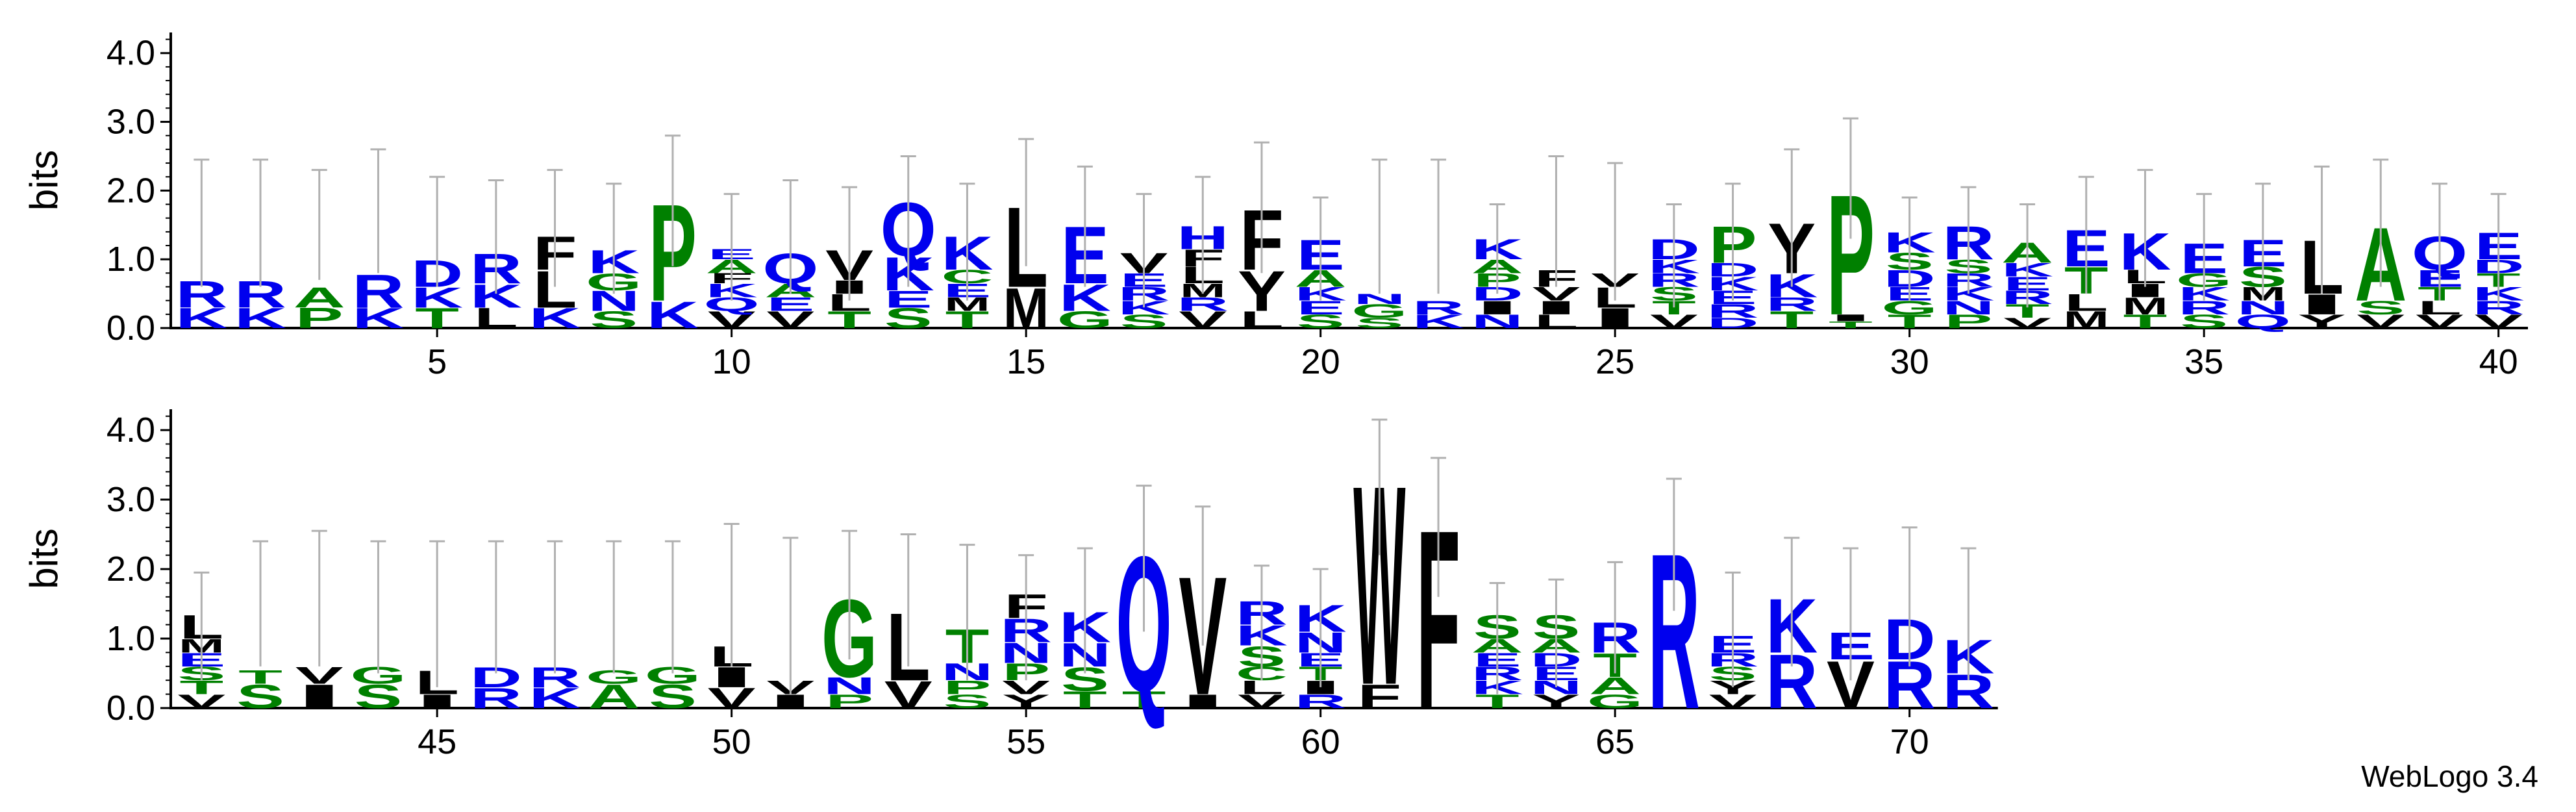 The image size is (2576, 812). Describe the element at coordinates (1262, 237) in the screenshot. I see `position-19: LYF` at that location.